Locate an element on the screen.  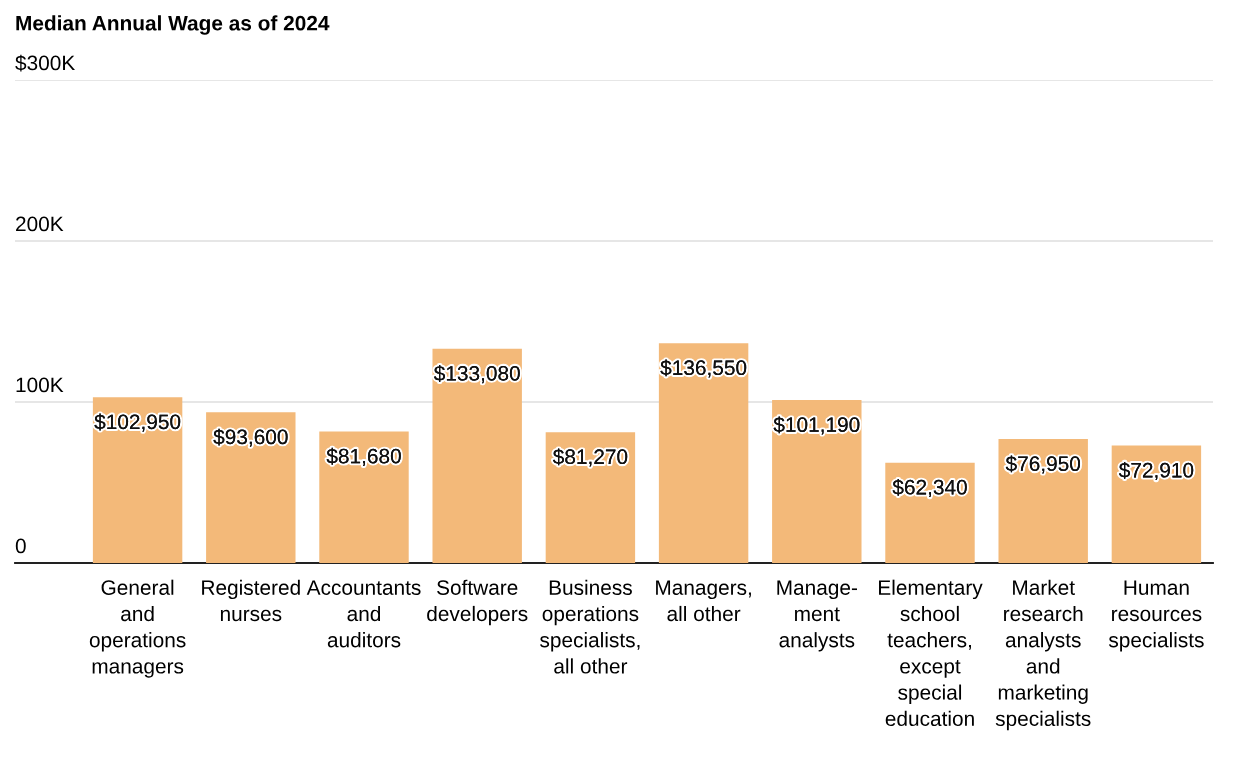
data-label: $102,950 is located at coordinates (137, 422).